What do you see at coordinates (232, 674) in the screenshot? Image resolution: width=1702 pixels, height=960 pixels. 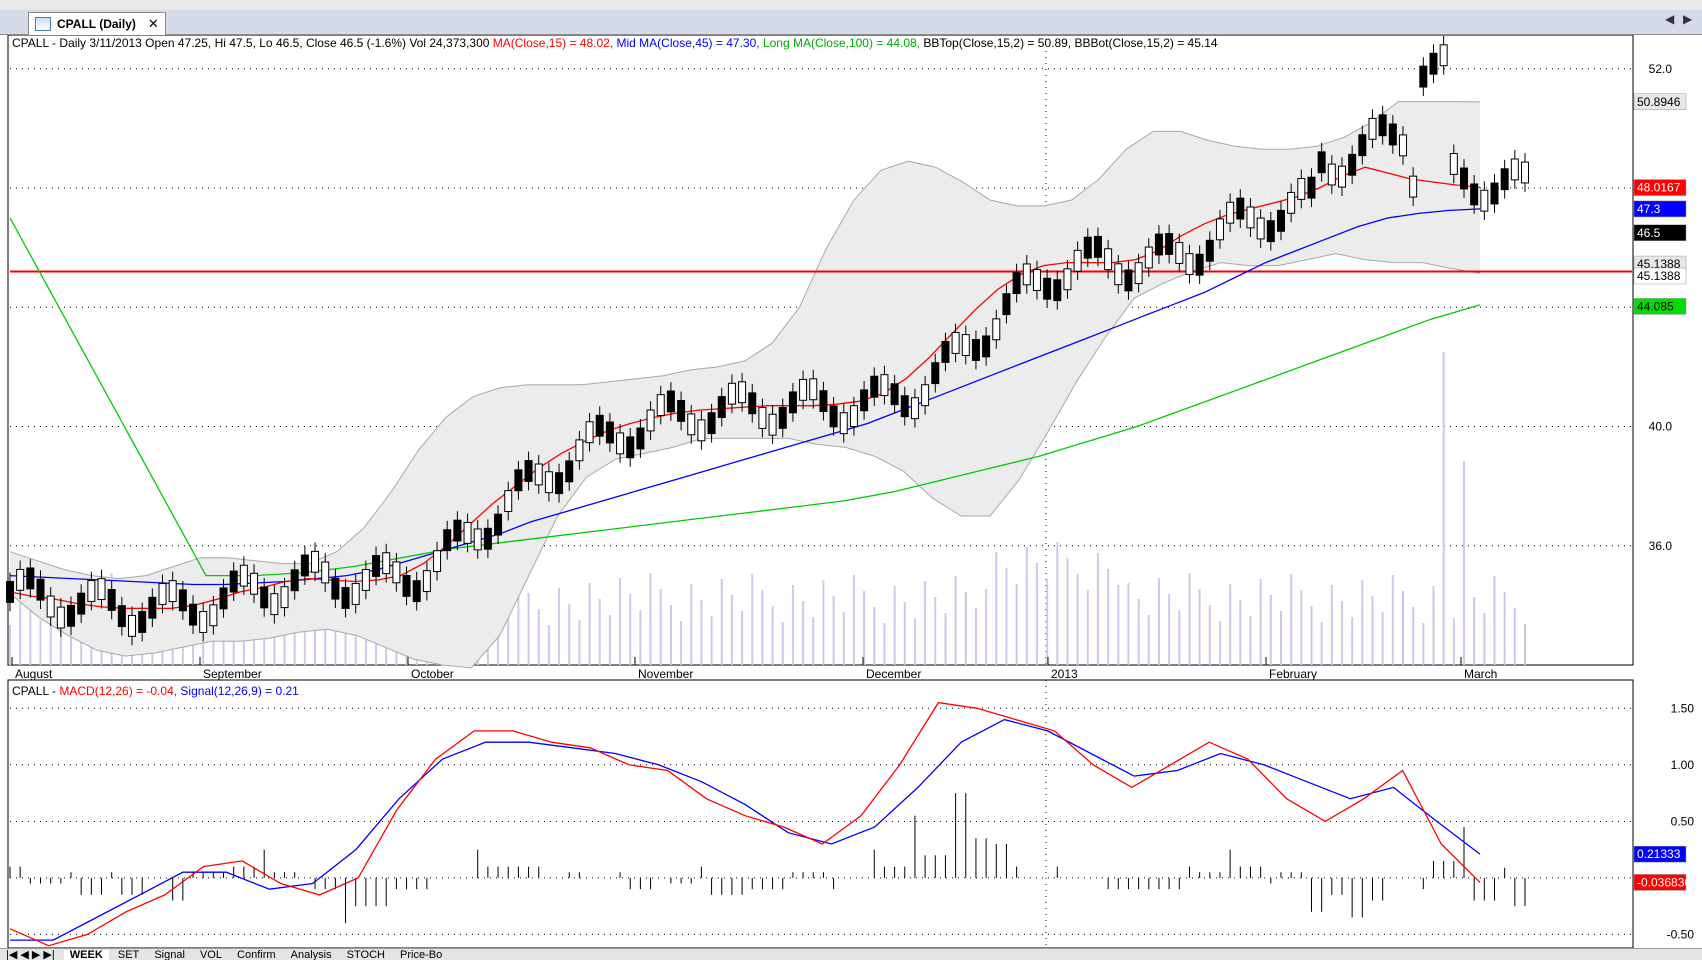 I see `month-label: September` at bounding box center [232, 674].